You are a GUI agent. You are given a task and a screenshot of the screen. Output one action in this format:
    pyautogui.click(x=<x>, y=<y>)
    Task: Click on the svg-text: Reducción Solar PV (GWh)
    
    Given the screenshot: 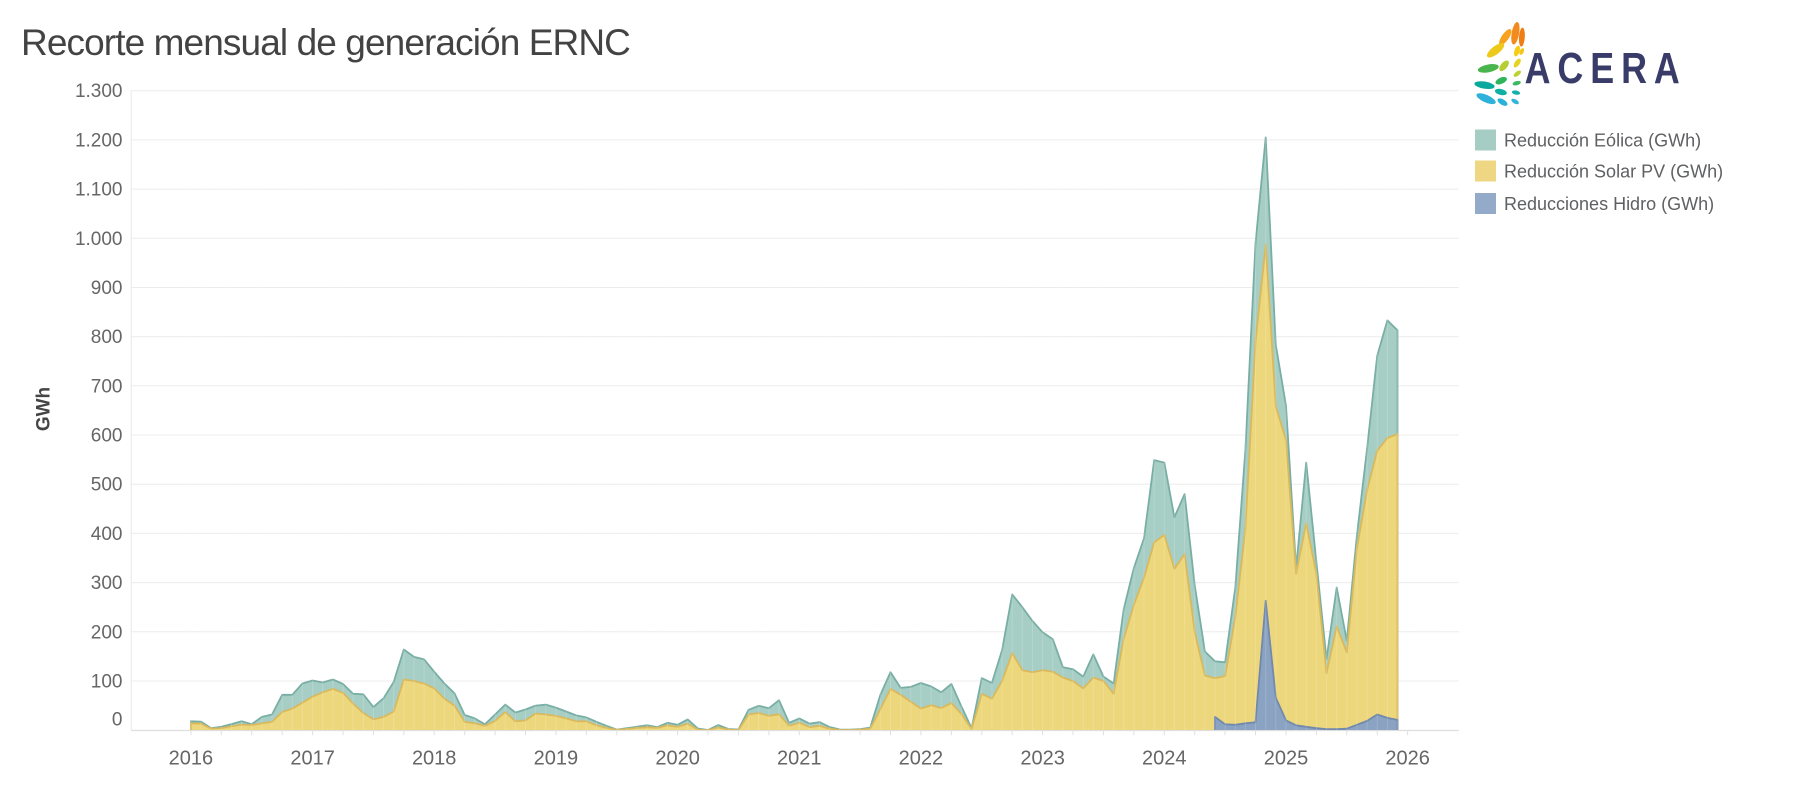 What is the action you would take?
    pyautogui.click(x=1613, y=172)
    